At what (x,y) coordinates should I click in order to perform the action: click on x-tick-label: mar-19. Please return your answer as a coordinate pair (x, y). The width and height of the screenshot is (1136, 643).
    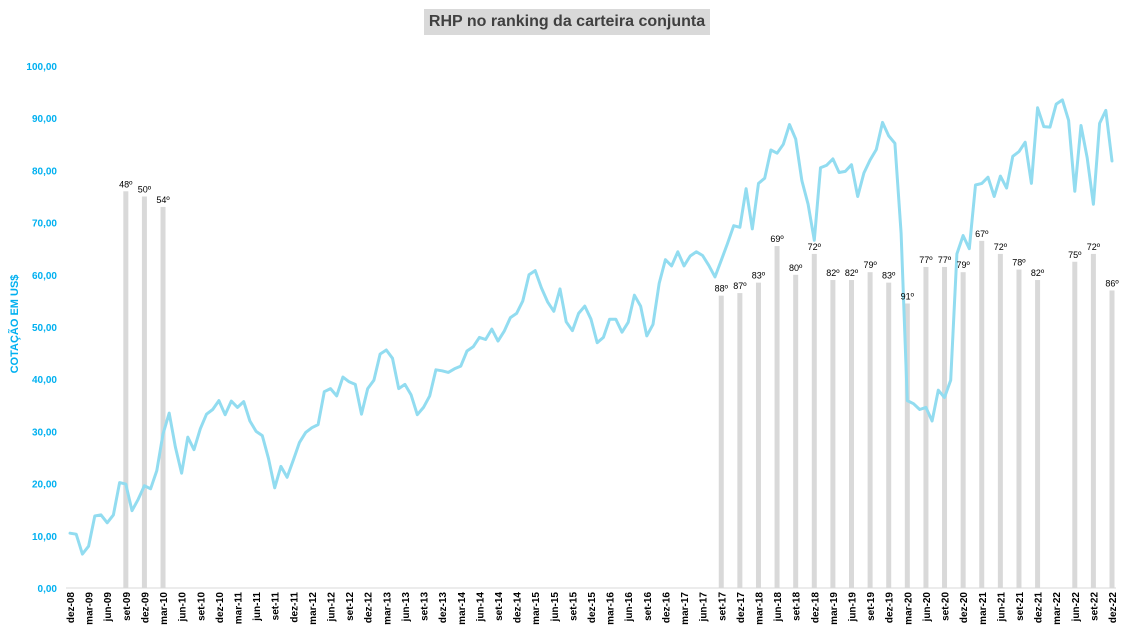
    Looking at the image, I should click on (834, 608).